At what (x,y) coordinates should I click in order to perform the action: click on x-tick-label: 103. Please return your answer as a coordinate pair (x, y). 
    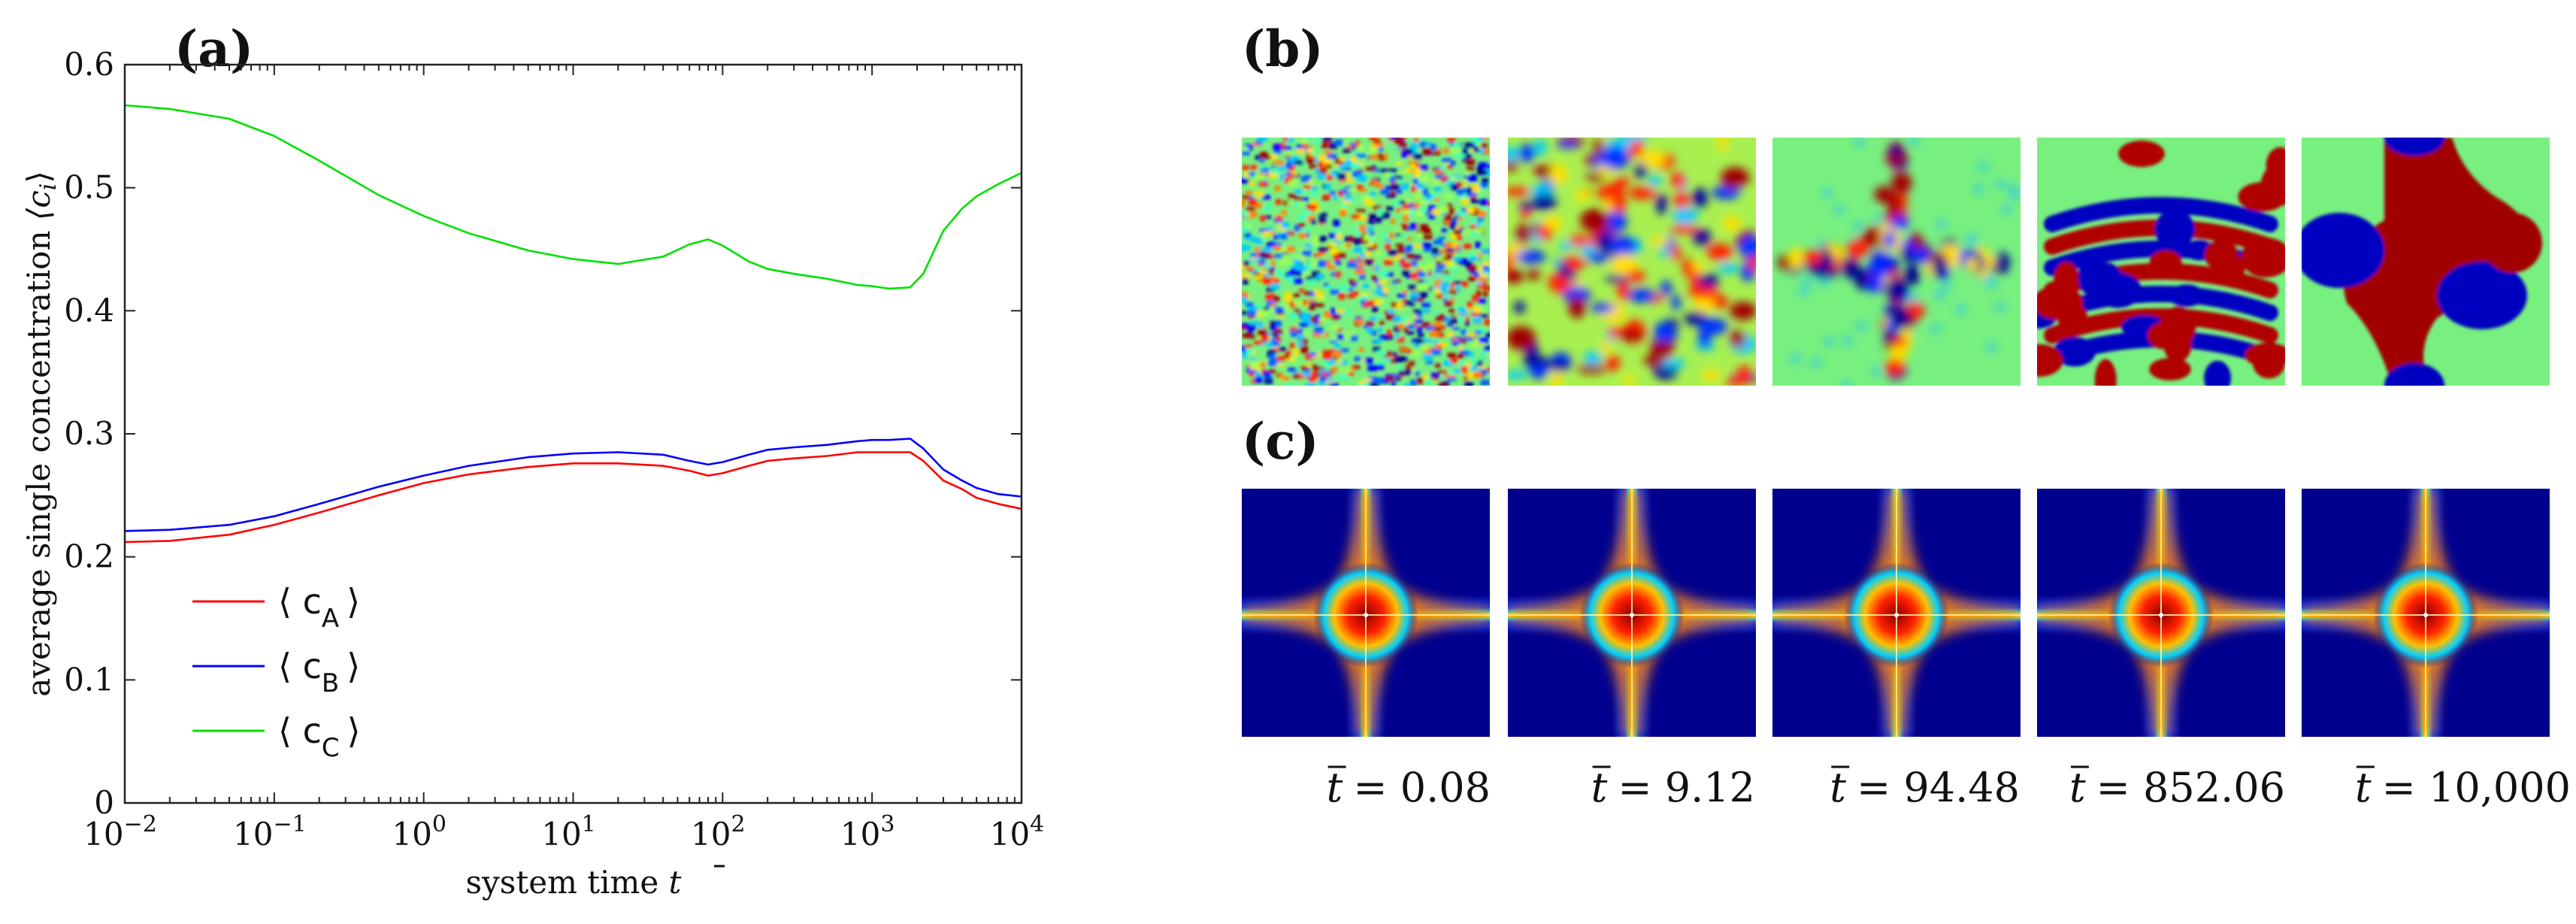
    Looking at the image, I should click on (867, 832).